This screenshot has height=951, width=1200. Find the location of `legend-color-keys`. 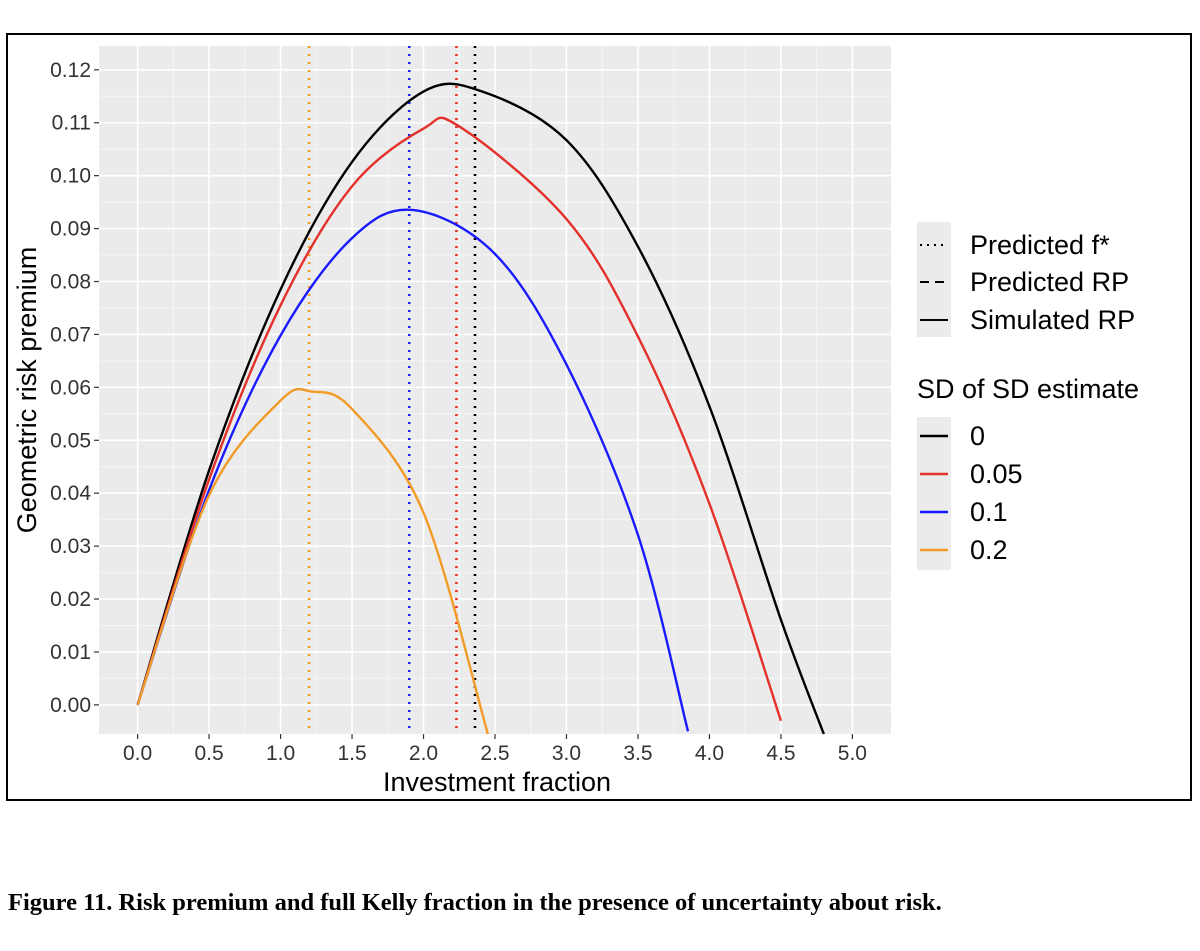

legend-color-keys is located at coordinates (934, 493).